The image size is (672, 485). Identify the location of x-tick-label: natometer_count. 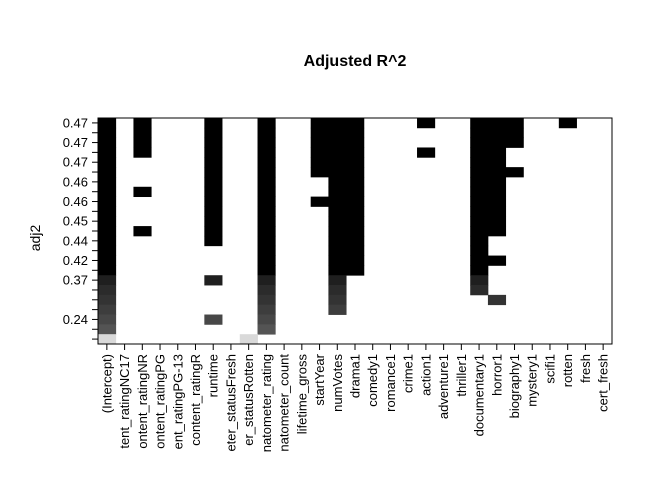
(284, 403).